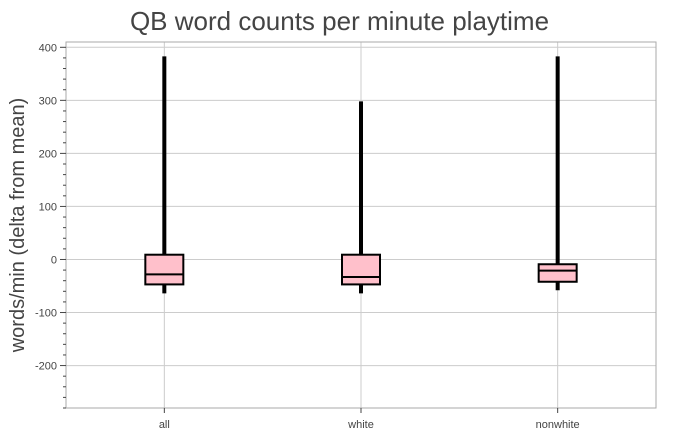  What do you see at coordinates (558, 425) in the screenshot?
I see `x-tick-label: nonwhite` at bounding box center [558, 425].